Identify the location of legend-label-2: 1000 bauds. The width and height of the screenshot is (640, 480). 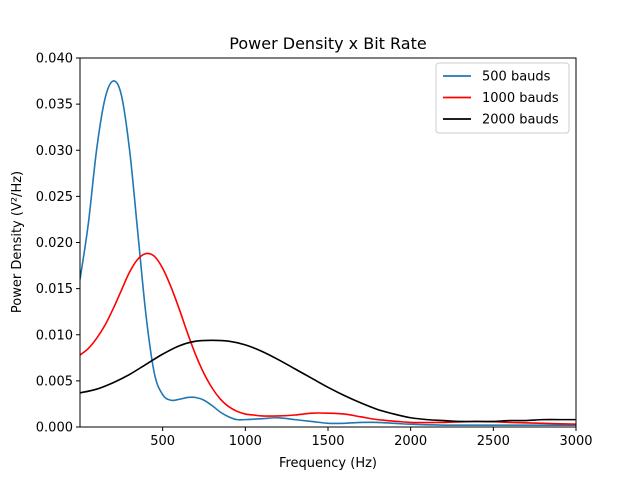
(520, 98).